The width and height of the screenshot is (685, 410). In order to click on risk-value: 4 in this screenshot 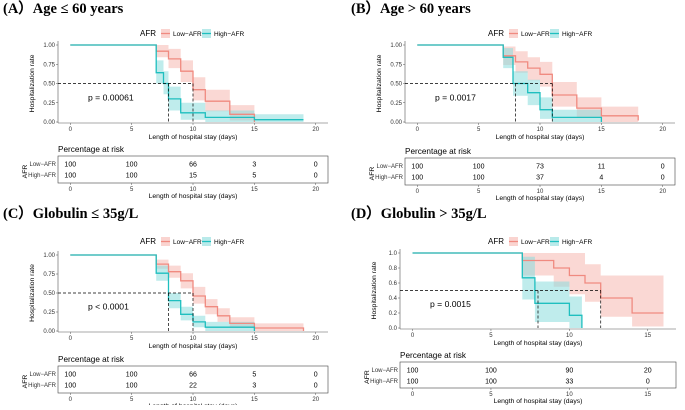, I will do `click(601, 178)`.